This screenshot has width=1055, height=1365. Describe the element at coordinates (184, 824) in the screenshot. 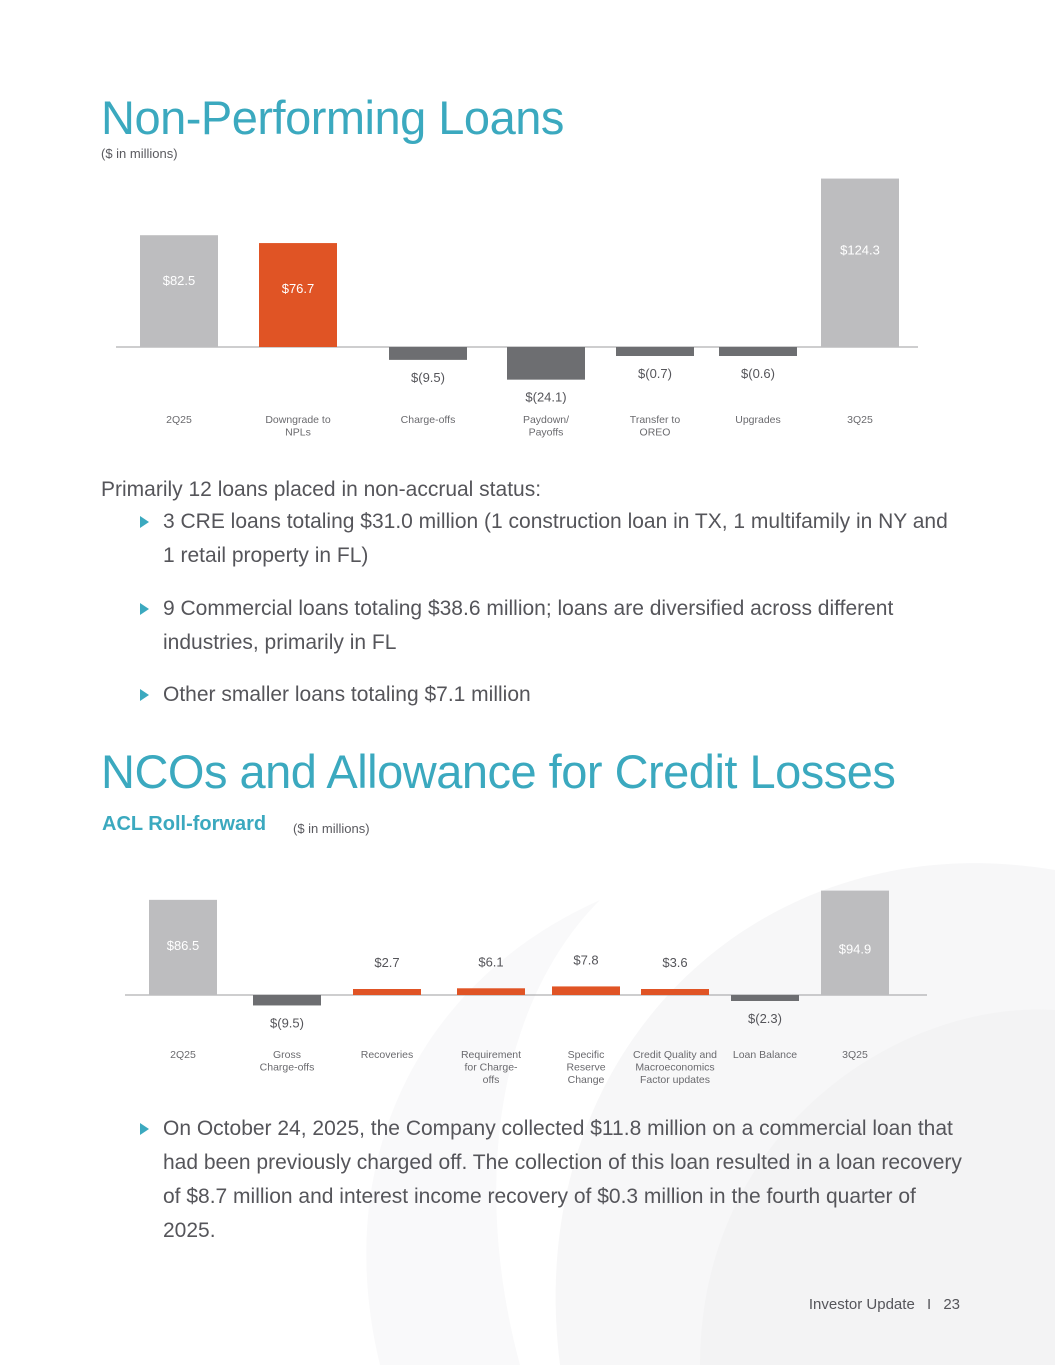

I see `acl-rollforward-subtitle: ACL Roll-forward` at that location.